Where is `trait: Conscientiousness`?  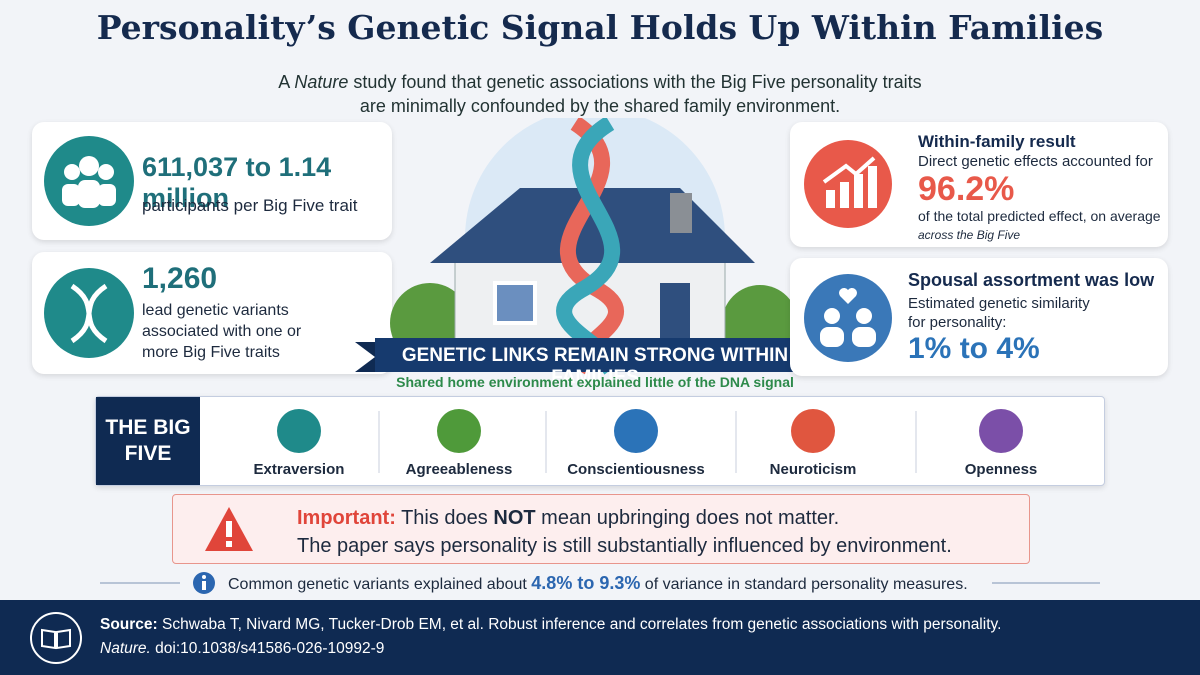
trait: Conscientiousness is located at coordinates (636, 469).